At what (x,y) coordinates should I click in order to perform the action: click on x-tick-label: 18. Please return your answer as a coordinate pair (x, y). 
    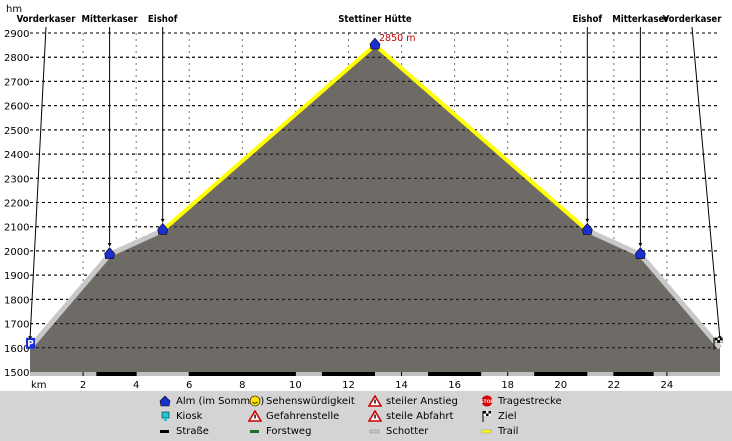
    Looking at the image, I should click on (507, 385).